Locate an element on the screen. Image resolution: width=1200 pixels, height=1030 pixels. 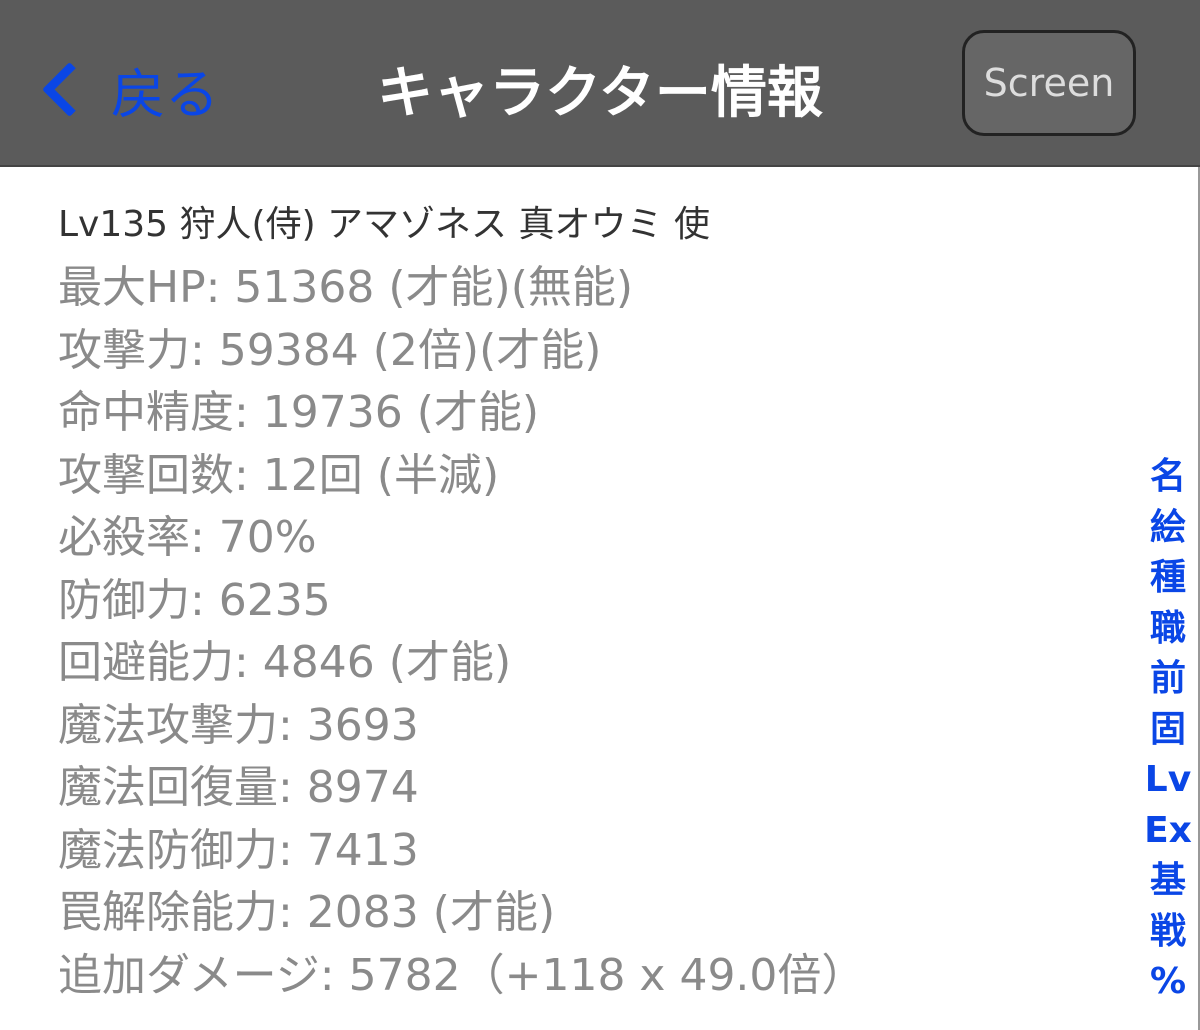
page-title: キャラクター情報 is located at coordinates (600, 93).